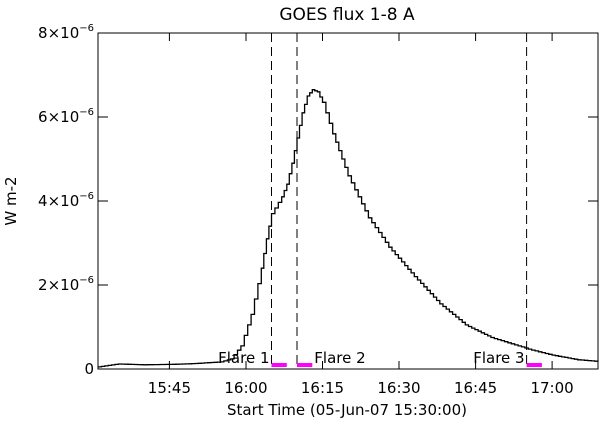 Image resolution: width=600 pixels, height=428 pixels. I want to click on y-tick-label: 8×10⁻⁶, so click(66, 32).